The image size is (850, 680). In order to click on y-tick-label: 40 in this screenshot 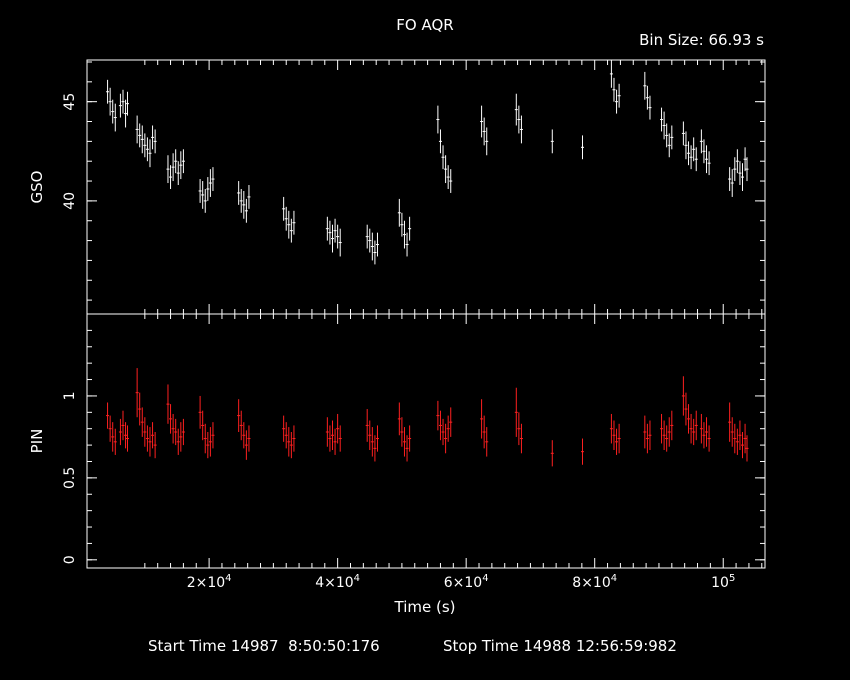, I will do `click(70, 201)`.